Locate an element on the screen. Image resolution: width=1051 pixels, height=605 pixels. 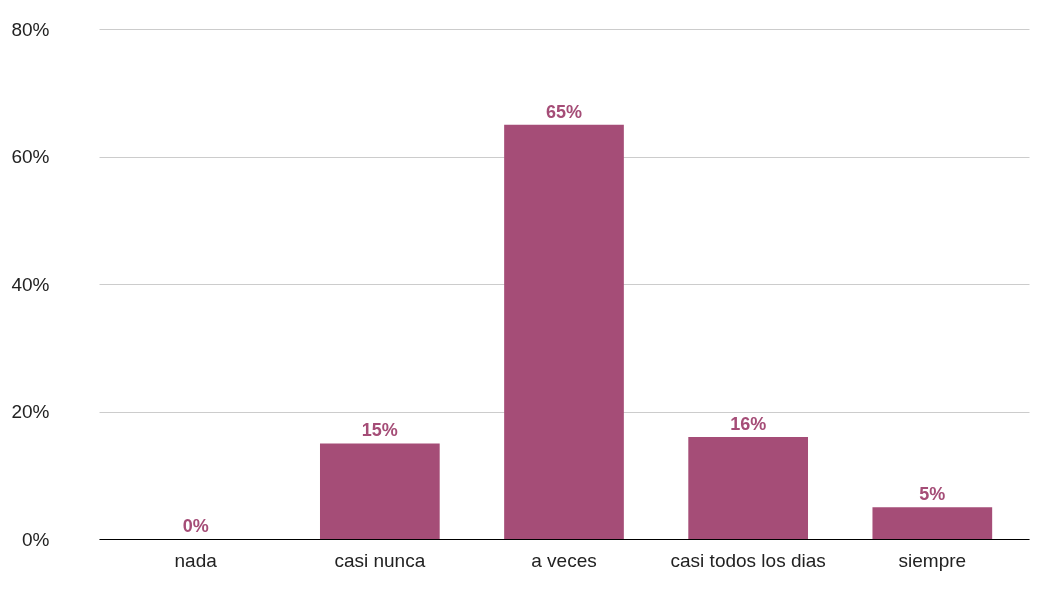
data-label: 5% is located at coordinates (932, 494).